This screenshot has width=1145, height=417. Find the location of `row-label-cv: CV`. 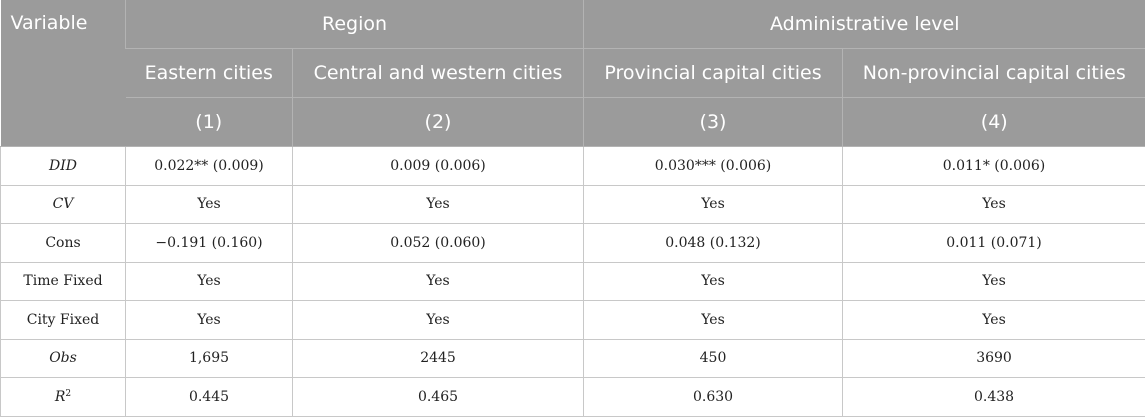

row-label-cv: CV is located at coordinates (63, 204).